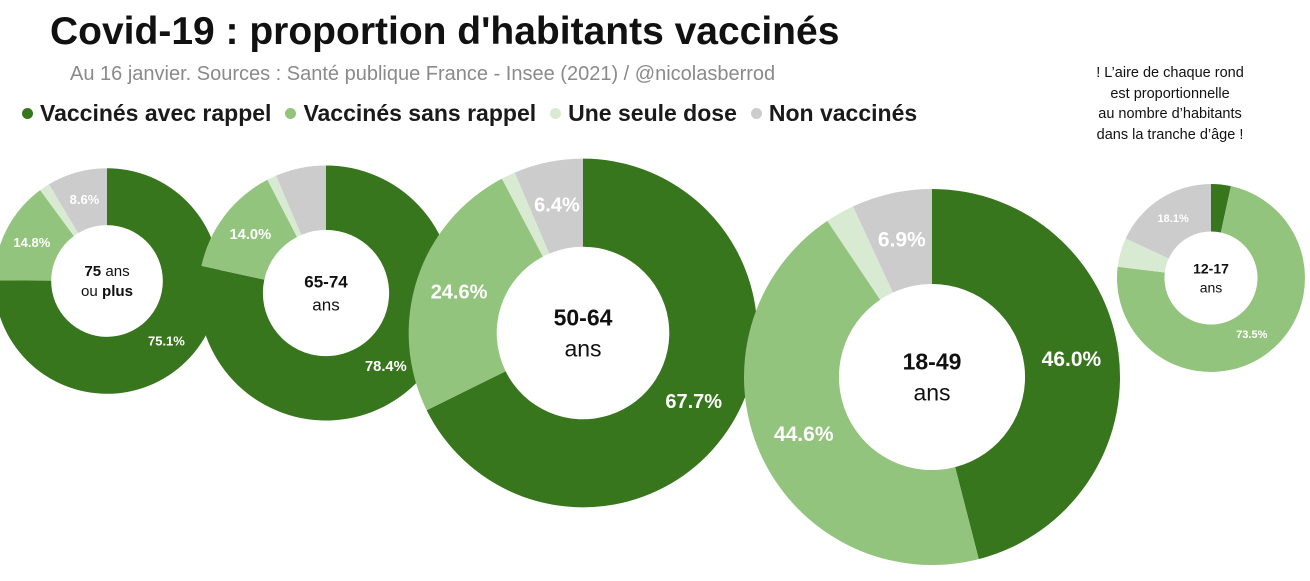 The image size is (1310, 581). What do you see at coordinates (326, 281) in the screenshot?
I see `donut-center-label: 65-74` at bounding box center [326, 281].